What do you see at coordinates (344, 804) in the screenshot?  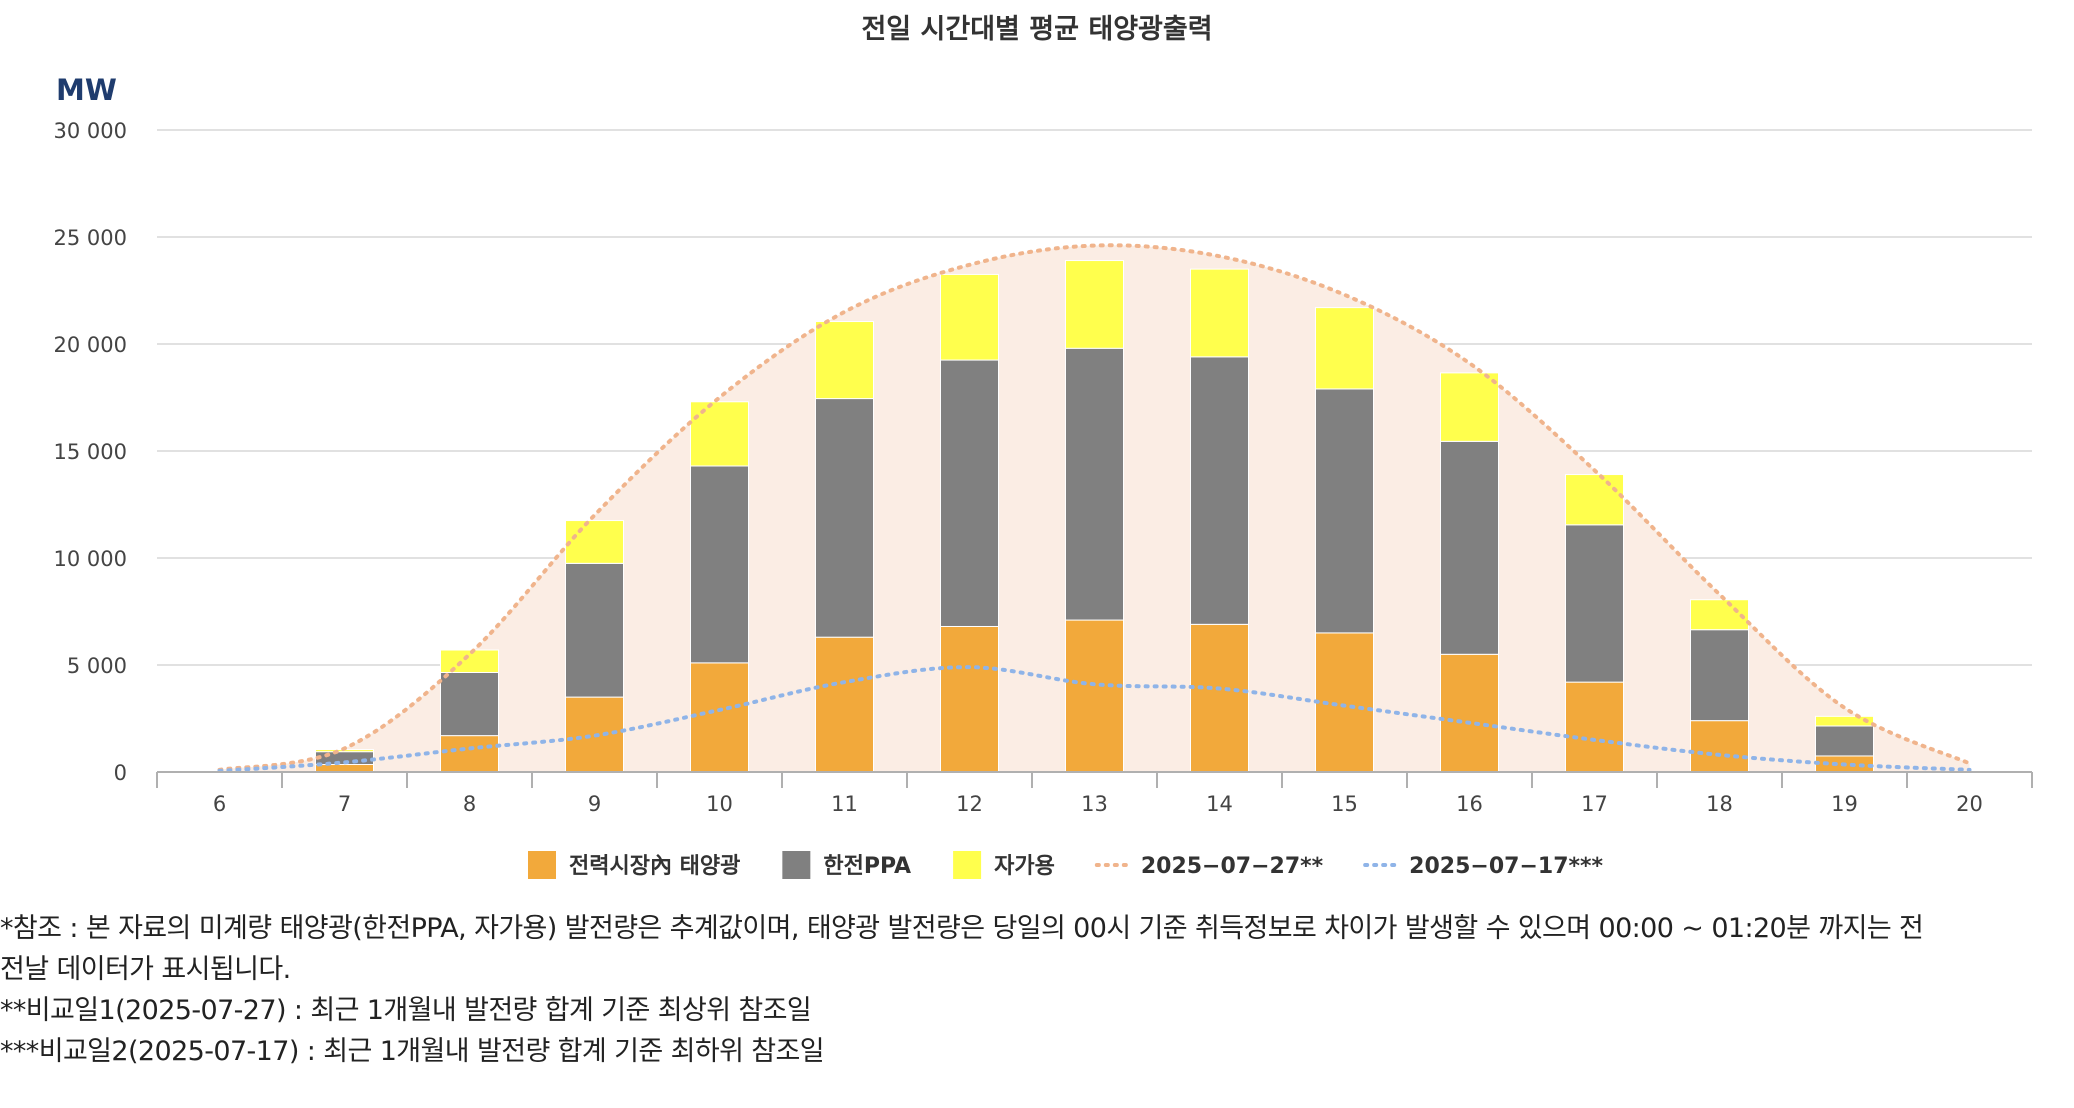 I see `x-tick-label: 7` at bounding box center [344, 804].